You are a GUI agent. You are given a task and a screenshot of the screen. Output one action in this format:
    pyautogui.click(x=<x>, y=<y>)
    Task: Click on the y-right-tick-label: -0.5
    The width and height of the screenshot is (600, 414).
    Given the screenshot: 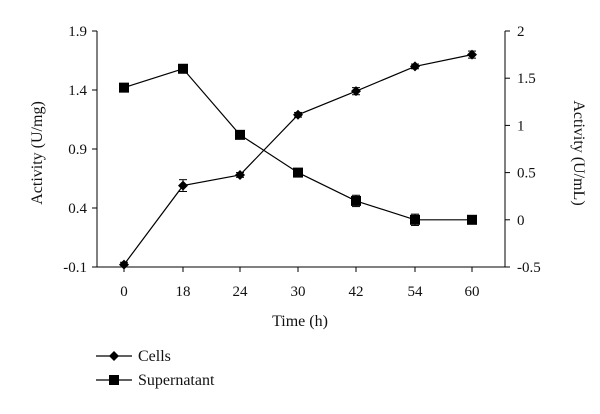 What is the action you would take?
    pyautogui.click(x=529, y=268)
    